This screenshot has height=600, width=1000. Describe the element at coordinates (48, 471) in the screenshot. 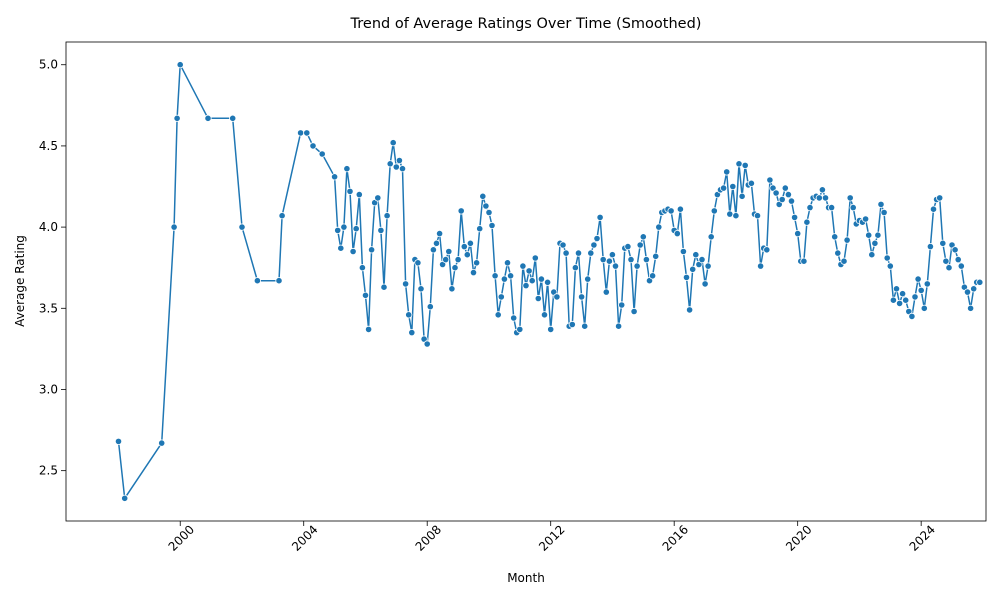

I see `y-tick-label: 2.5` at that location.